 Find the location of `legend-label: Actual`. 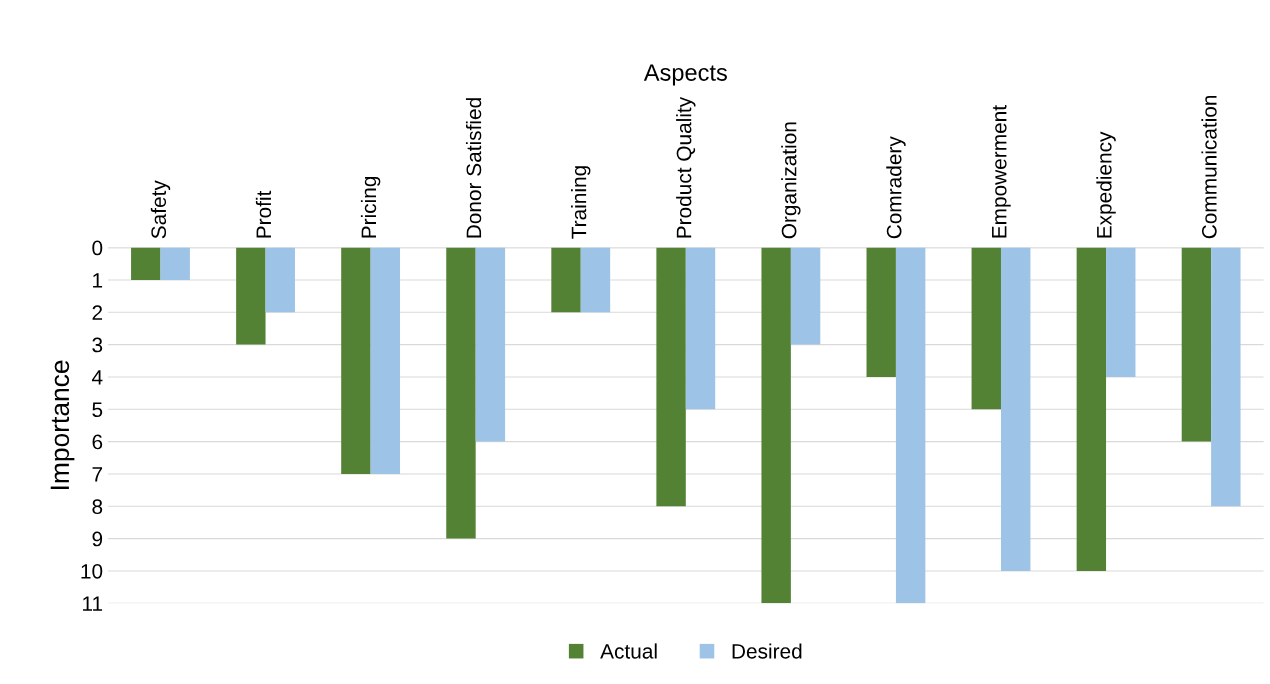

legend-label: Actual is located at coordinates (628, 651).